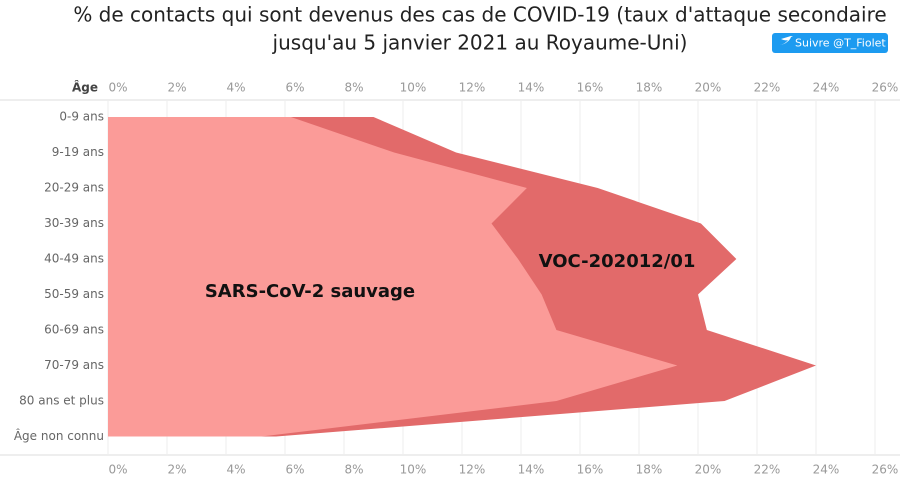 Image resolution: width=900 pixels, height=491 pixels. Describe the element at coordinates (61, 401) in the screenshot. I see `y-tick-label: 80 ans et plus` at that location.